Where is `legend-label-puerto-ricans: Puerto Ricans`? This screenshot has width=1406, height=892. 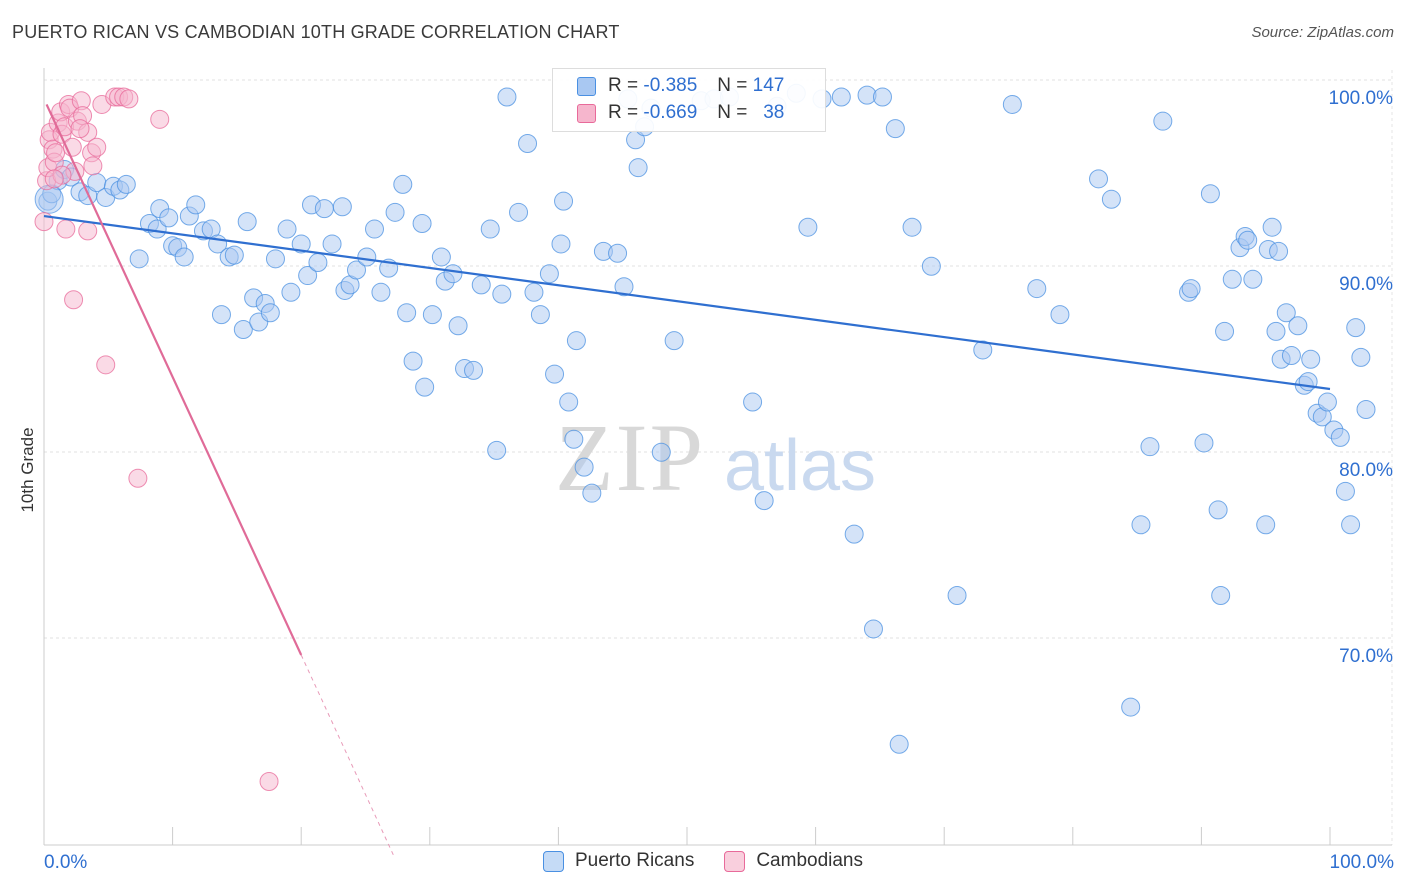 legend-label-puerto-ricans: Puerto Ricans is located at coordinates (634, 860).